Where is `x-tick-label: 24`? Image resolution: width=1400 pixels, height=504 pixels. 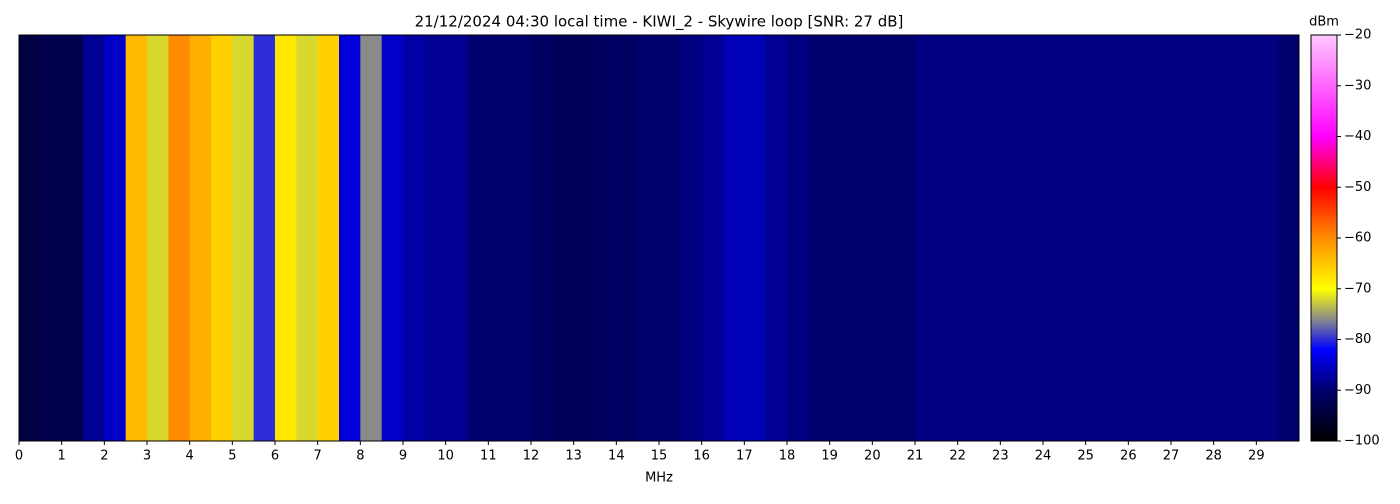
x-tick-label: 24 is located at coordinates (1043, 456).